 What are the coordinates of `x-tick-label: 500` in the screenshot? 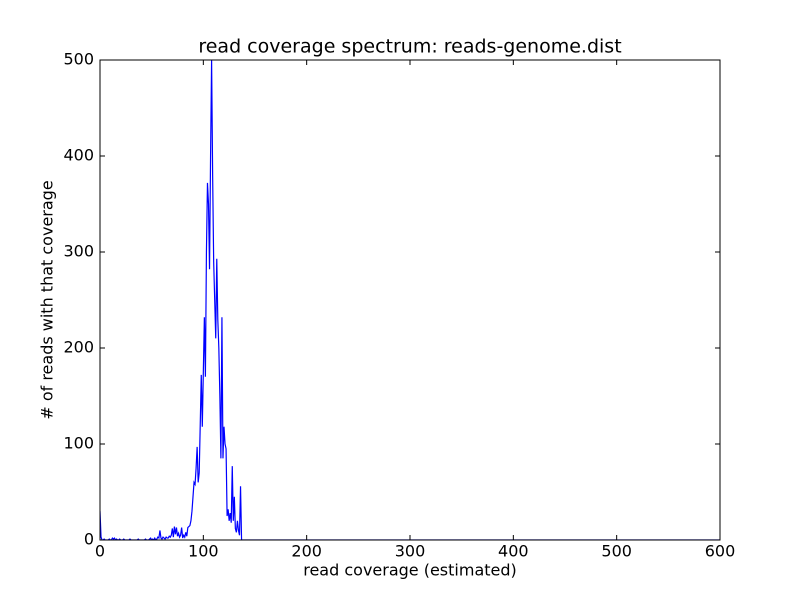 It's located at (616, 551).